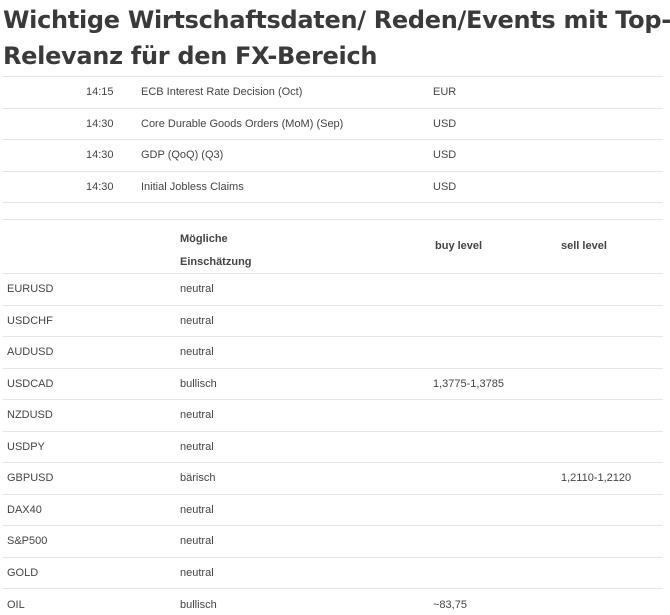  What do you see at coordinates (584, 246) in the screenshot?
I see `header-sell-level: sell level` at bounding box center [584, 246].